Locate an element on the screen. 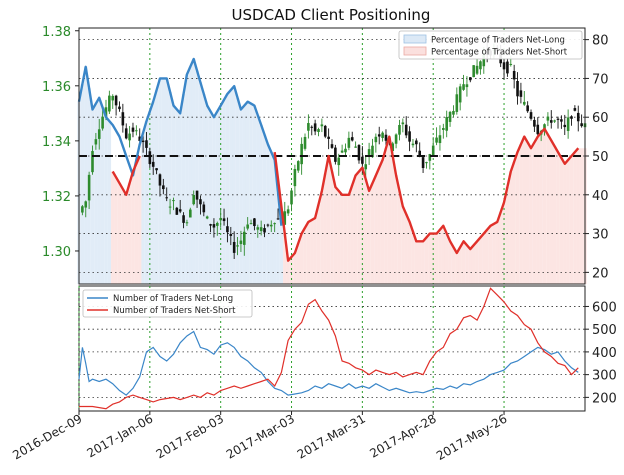 The image size is (624, 475). trader-count-axis-tick-label: 500 is located at coordinates (604, 330).